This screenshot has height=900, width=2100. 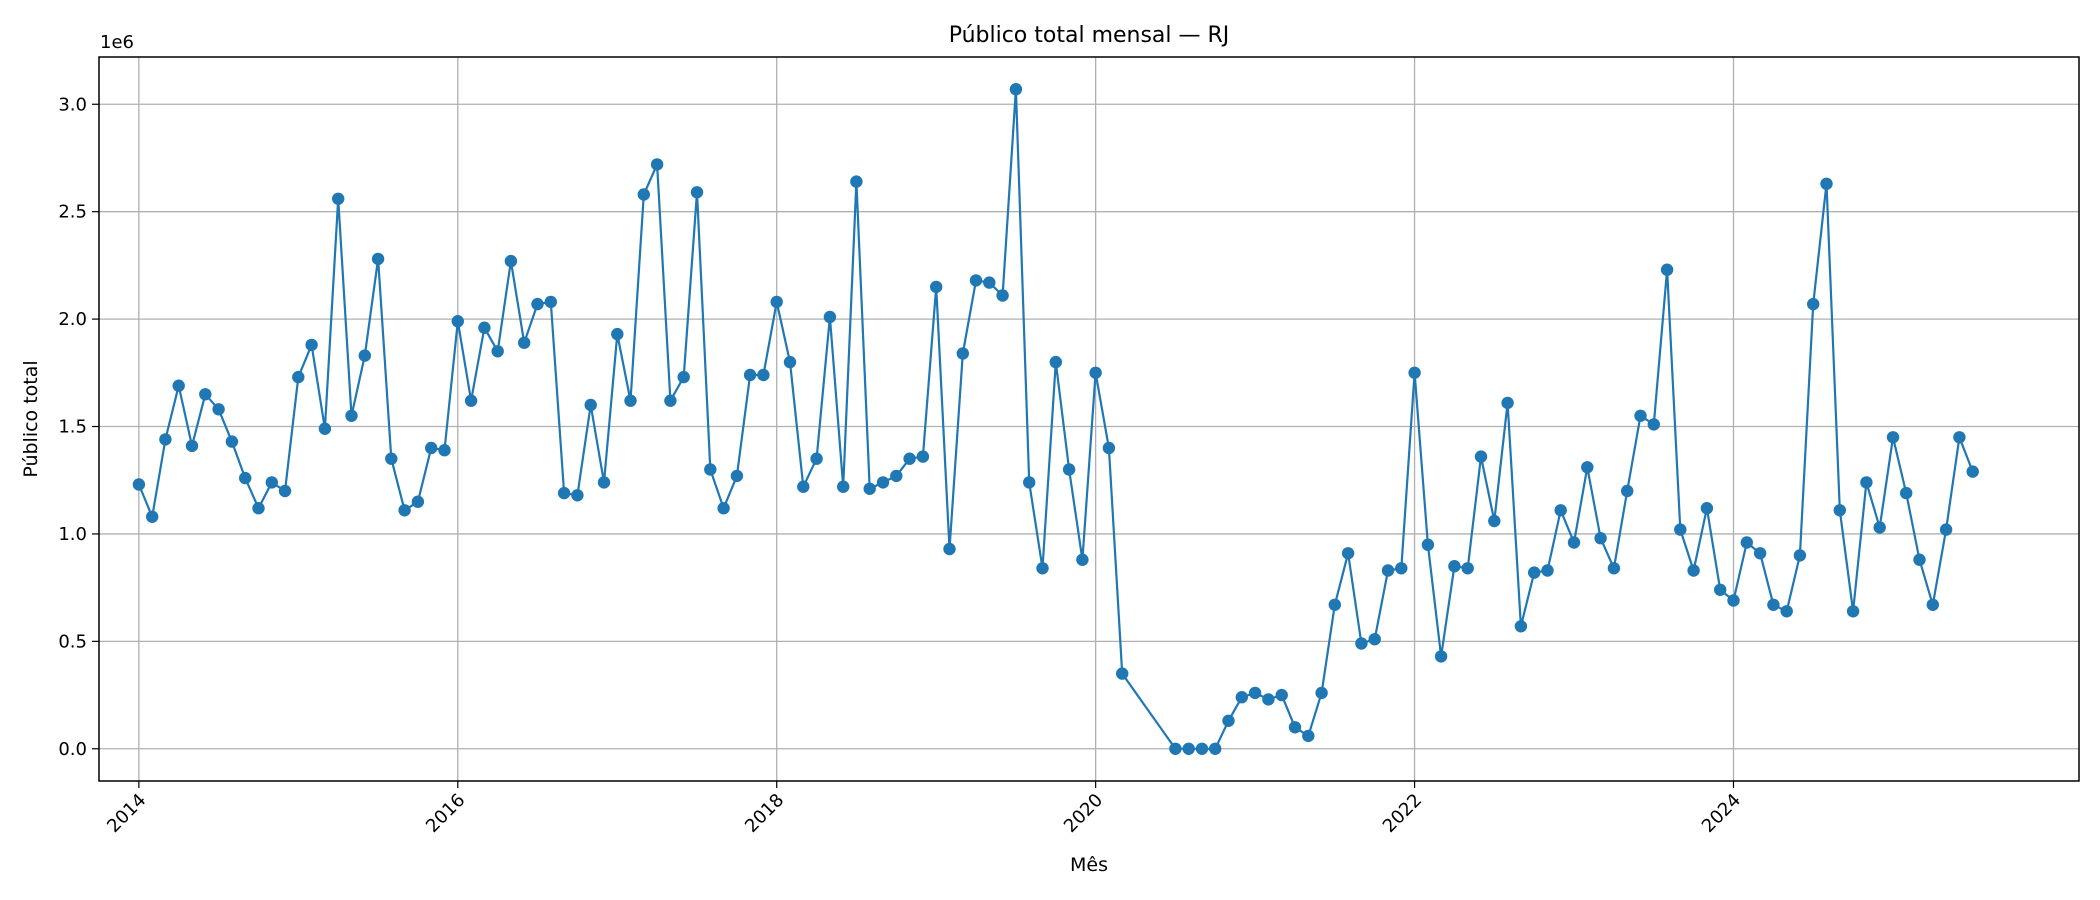 What do you see at coordinates (72, 749) in the screenshot?
I see `y-tick-label: 0.0` at bounding box center [72, 749].